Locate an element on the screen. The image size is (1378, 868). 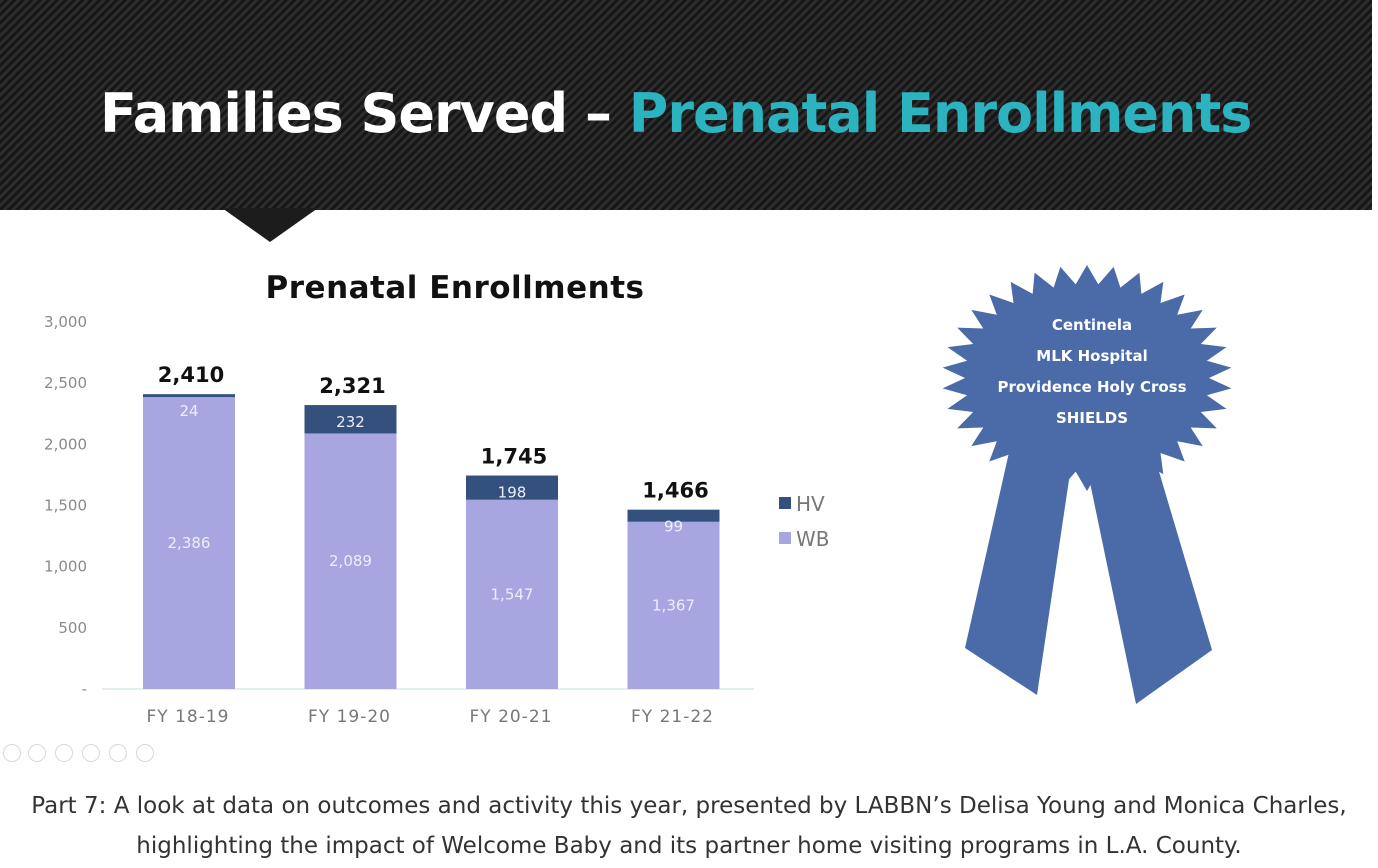
ribbon-tail-right is located at coordinates (1150, 576).